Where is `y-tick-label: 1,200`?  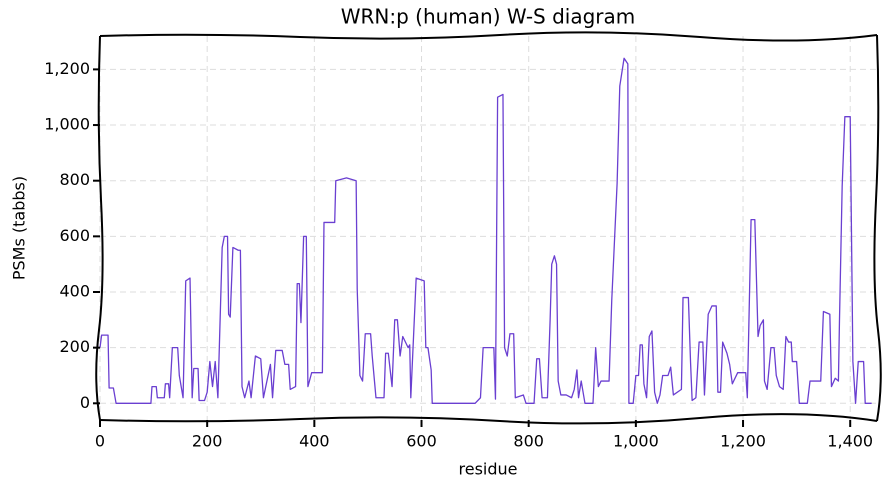
y-tick-label: 1,200 is located at coordinates (67, 68).